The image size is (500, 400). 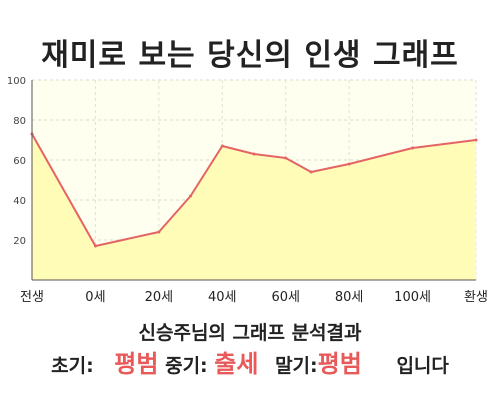 What do you see at coordinates (254, 297) in the screenshot?
I see `x-tick-labels: 전생 0세 20세 40세 60세 80세 100세 환생` at bounding box center [254, 297].